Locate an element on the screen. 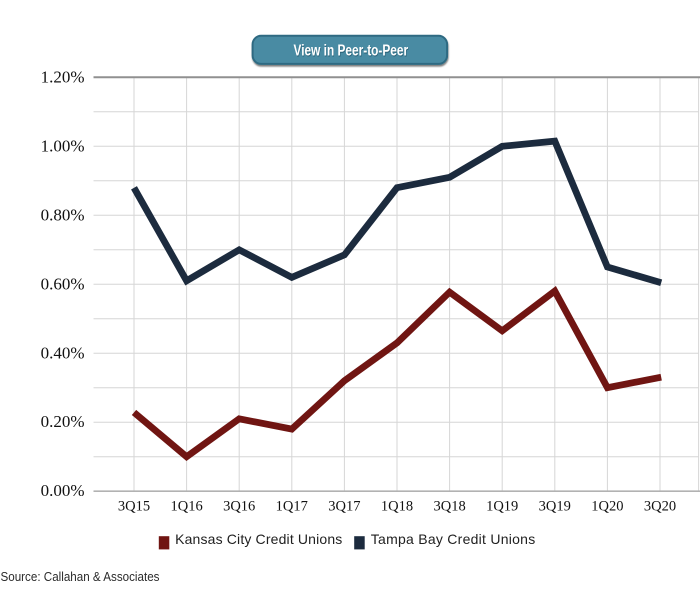 This screenshot has width=700, height=590. svg-text: 1Q18 is located at coordinates (397, 507).